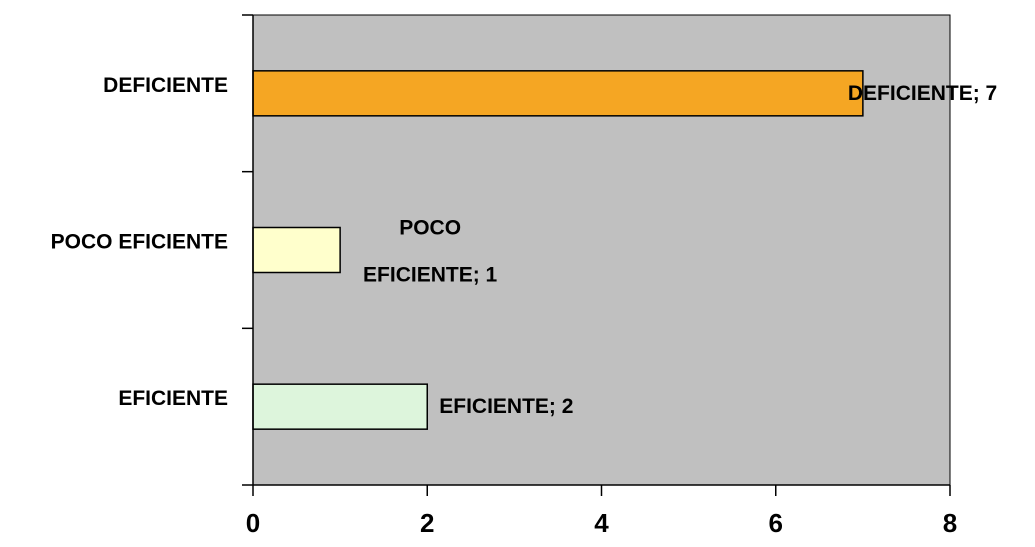 This screenshot has height=547, width=1035. I want to click on x-tick-label-6: 6, so click(776, 523).